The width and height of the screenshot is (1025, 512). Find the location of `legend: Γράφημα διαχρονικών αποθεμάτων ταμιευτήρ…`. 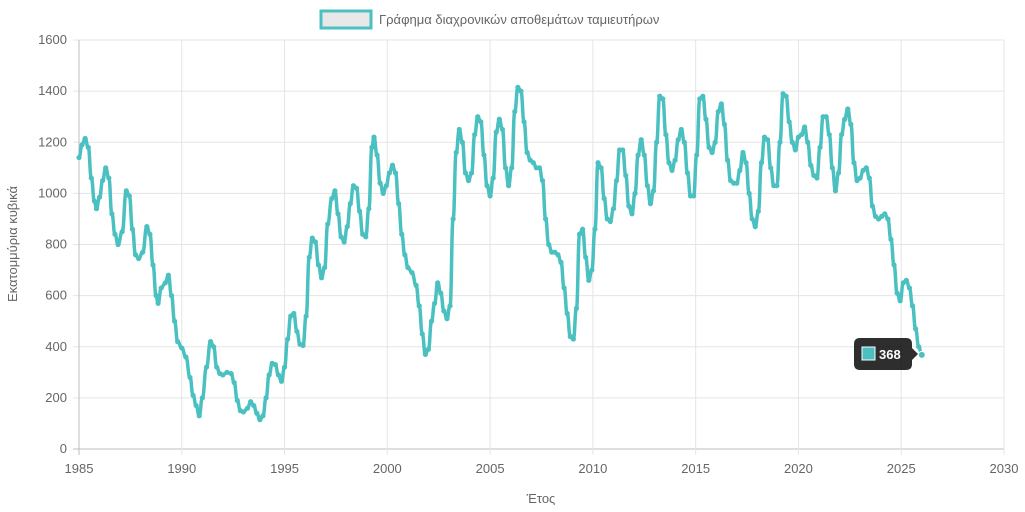

legend: Γράφημα διαχρονικών αποθεμάτων ταμιευτήρ… is located at coordinates (489, 19).